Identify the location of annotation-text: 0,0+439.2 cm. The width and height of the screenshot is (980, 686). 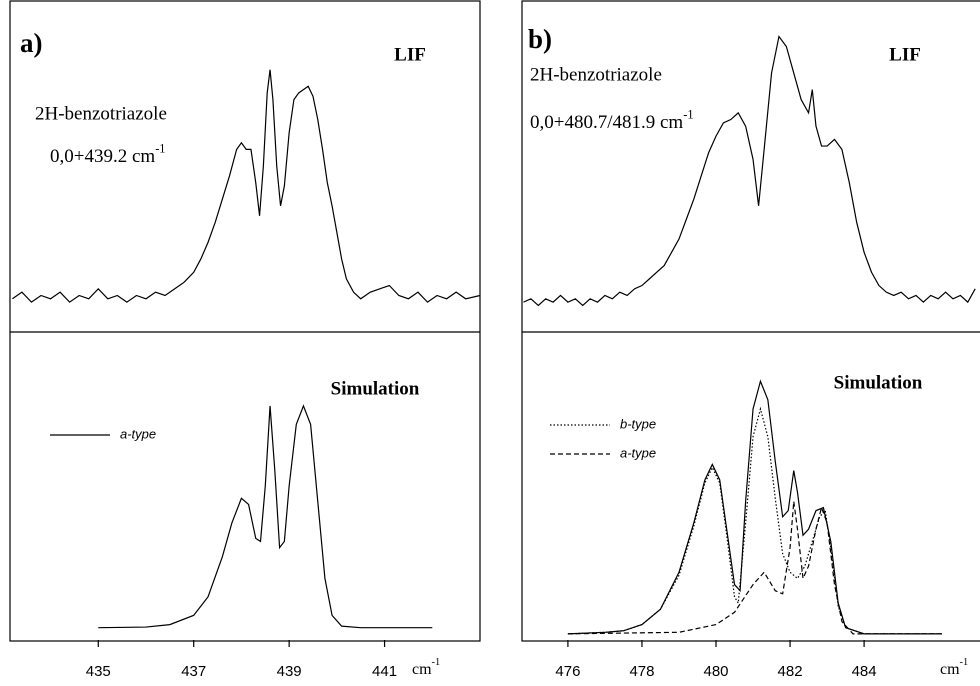
(102, 156).